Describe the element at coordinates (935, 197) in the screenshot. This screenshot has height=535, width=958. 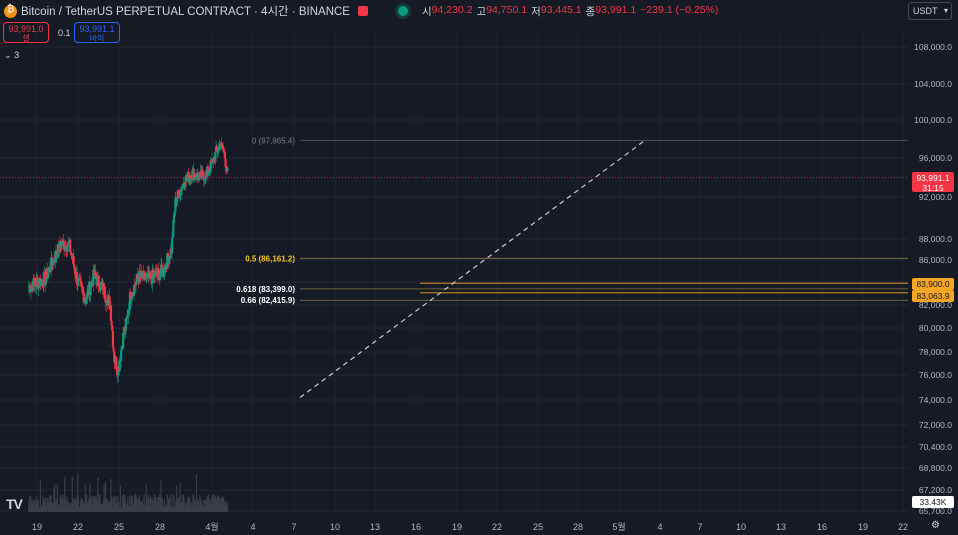
I see `price-tick-label: 92,000.0` at that location.